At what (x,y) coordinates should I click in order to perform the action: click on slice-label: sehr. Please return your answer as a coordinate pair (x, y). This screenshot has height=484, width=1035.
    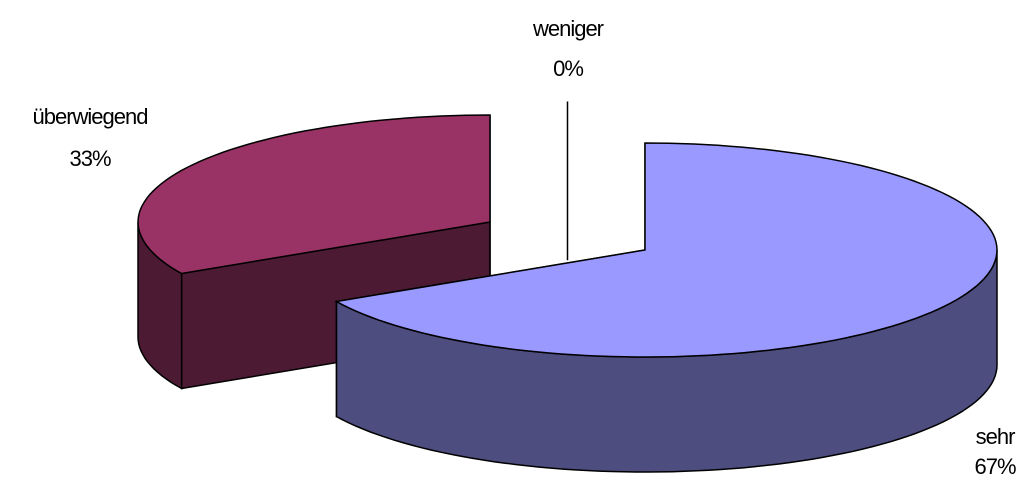
    Looking at the image, I should click on (995, 436).